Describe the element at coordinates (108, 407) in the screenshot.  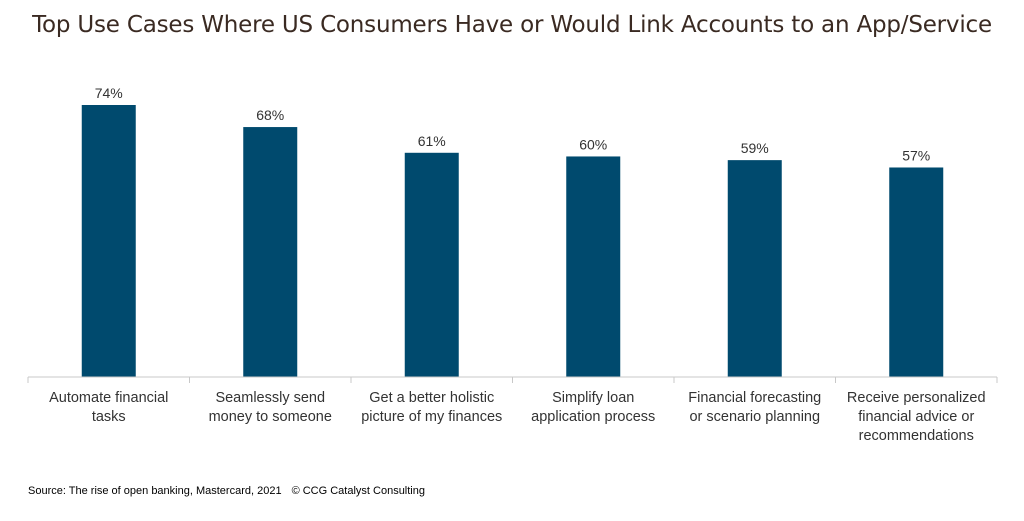
I see `category-label: Automate financial tasks` at that location.